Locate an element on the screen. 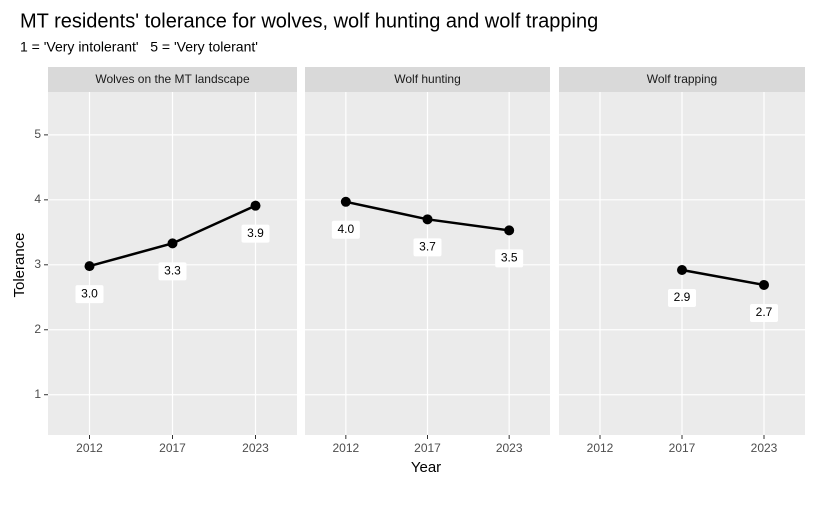 The image size is (839, 505). value-label: 3.5 is located at coordinates (509, 258).